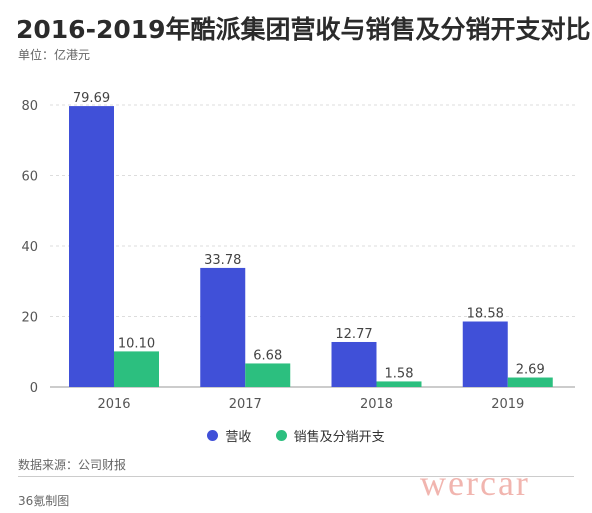 Image resolution: width=592 pixels, height=513 pixels. I want to click on legend-swatch-sales-expense, so click(281, 435).